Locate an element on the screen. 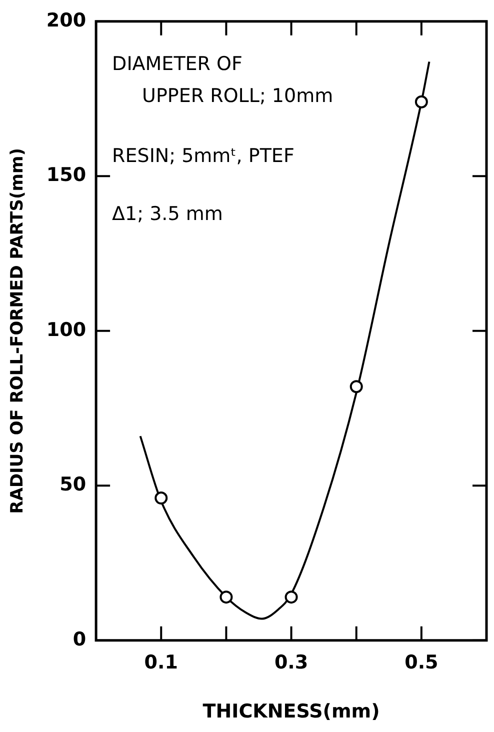 This screenshot has width=494, height=732. y-tick-label: 150 is located at coordinates (66, 175).